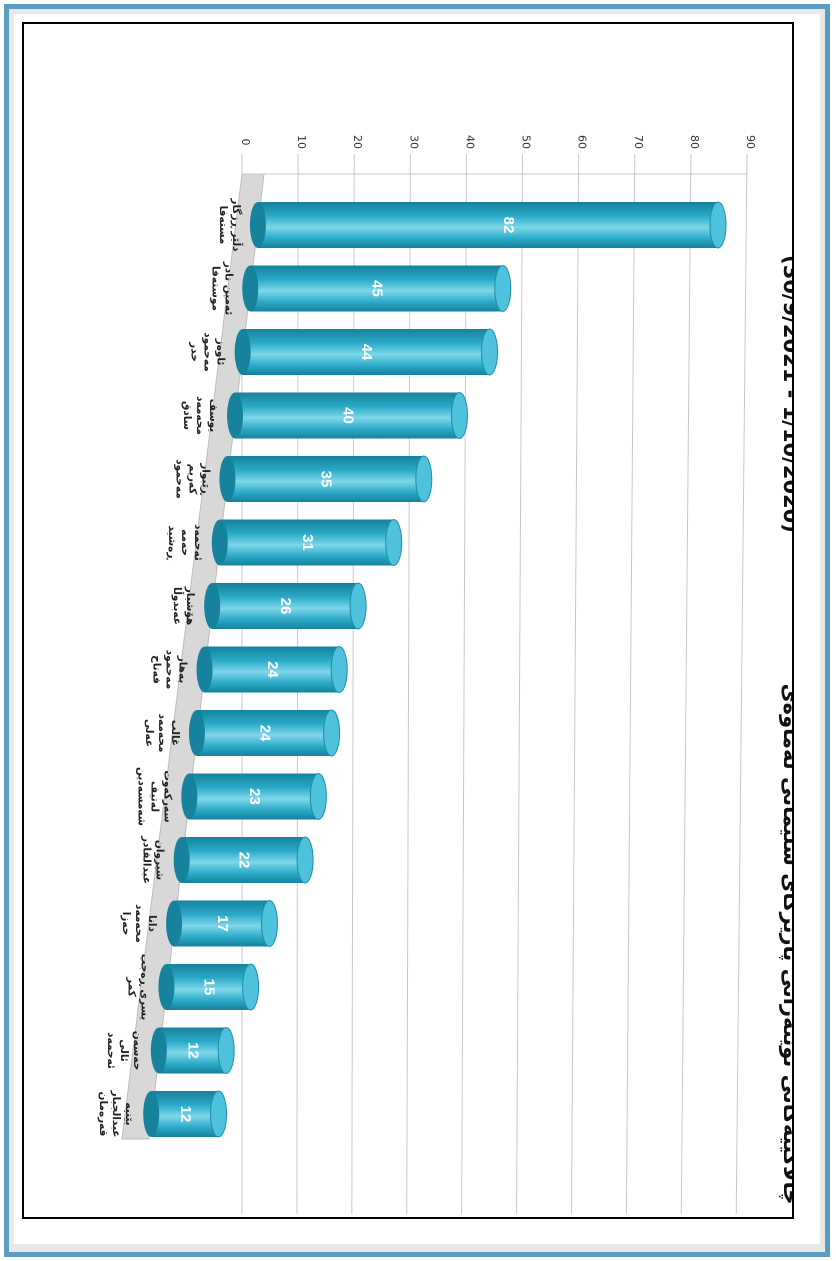 The height and width of the screenshot is (1261, 836). I want to click on data-label: 44, so click(366, 352).